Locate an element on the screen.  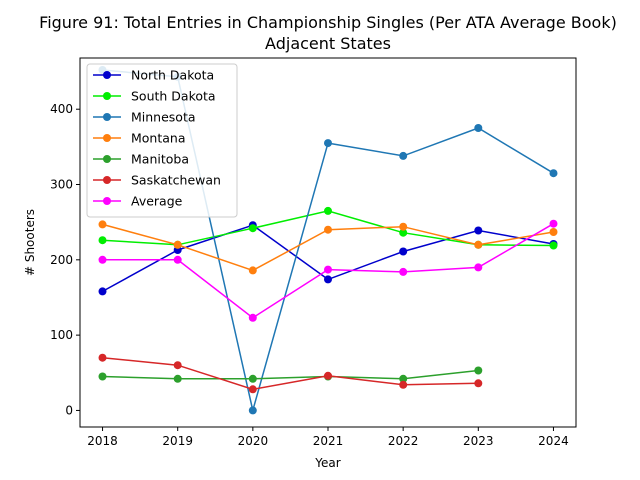
point-saskatchewan-2023 is located at coordinates (478, 383).